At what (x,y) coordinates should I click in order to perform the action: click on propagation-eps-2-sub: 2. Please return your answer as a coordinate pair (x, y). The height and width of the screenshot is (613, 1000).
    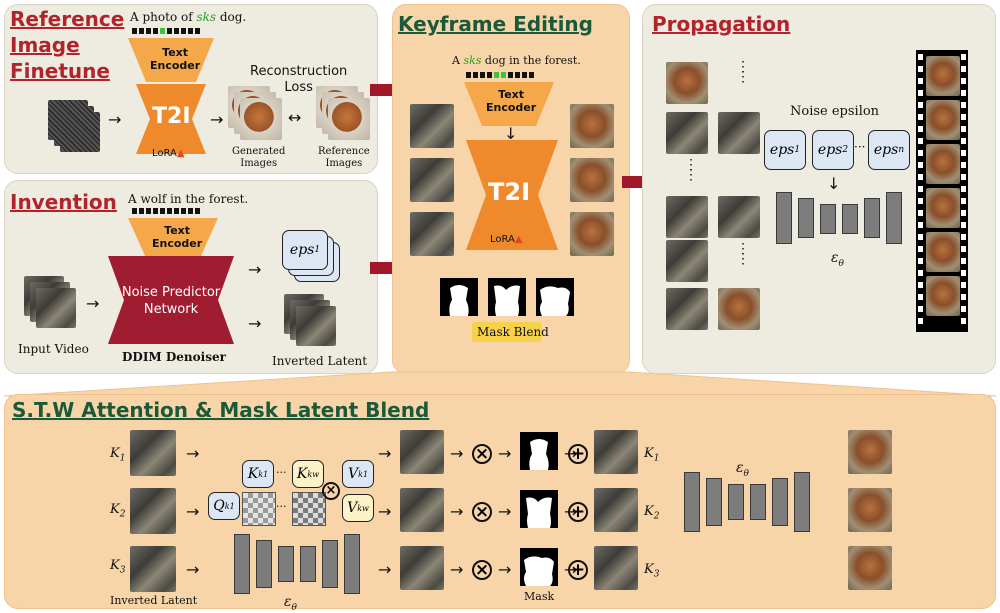
    Looking at the image, I should click on (845, 150).